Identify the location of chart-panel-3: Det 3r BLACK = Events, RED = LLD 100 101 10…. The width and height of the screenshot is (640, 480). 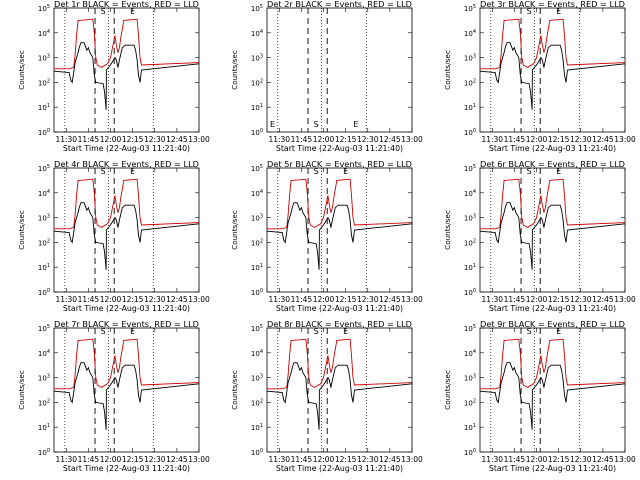
(539, 76).